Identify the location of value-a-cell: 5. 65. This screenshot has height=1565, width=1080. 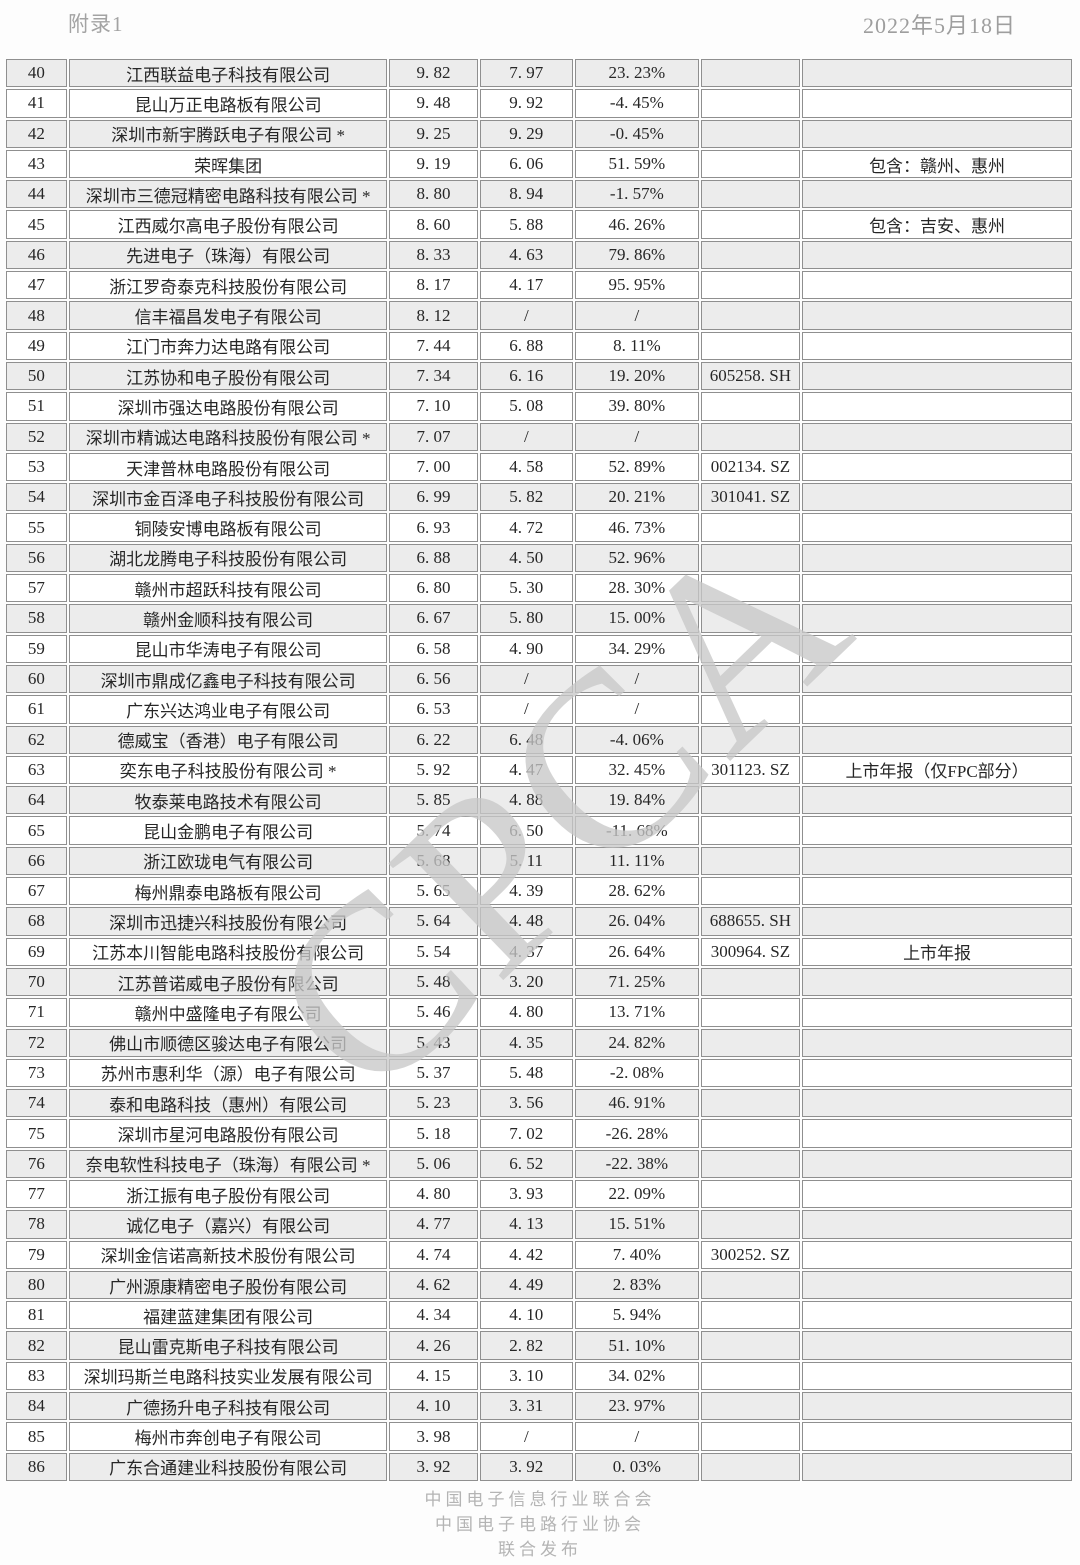
(433, 891).